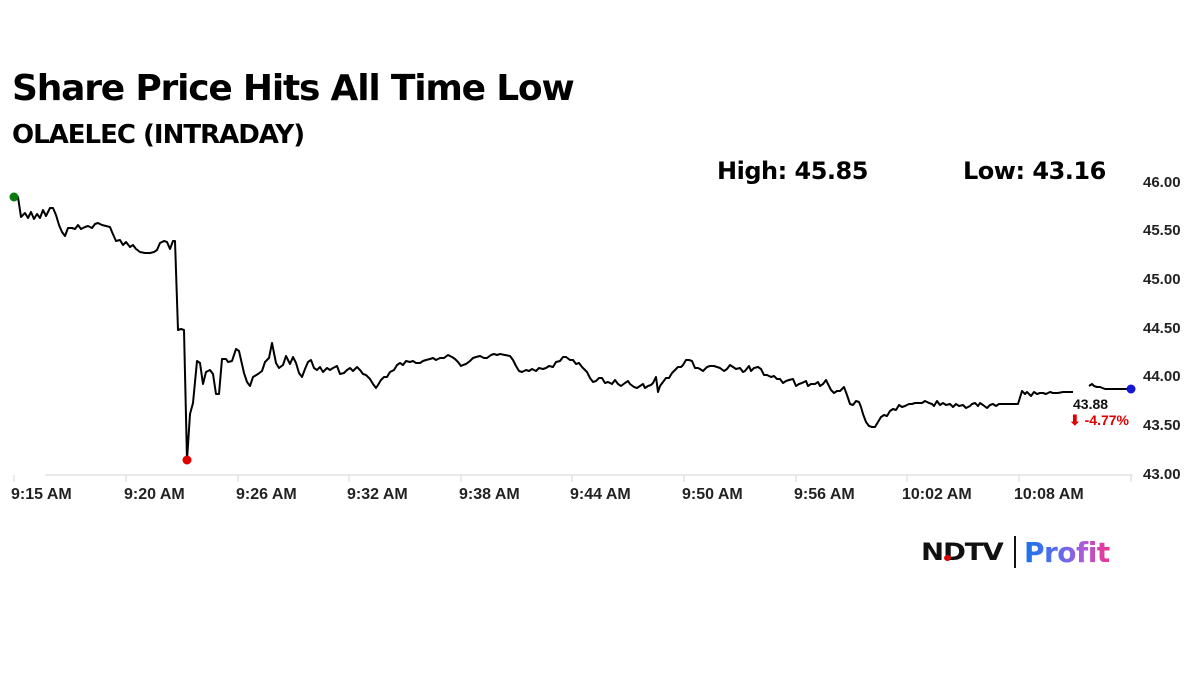 This screenshot has height=674, width=1200. What do you see at coordinates (158, 135) in the screenshot?
I see `chart-subtitle: OLAELEC (INTRADAY)` at bounding box center [158, 135].